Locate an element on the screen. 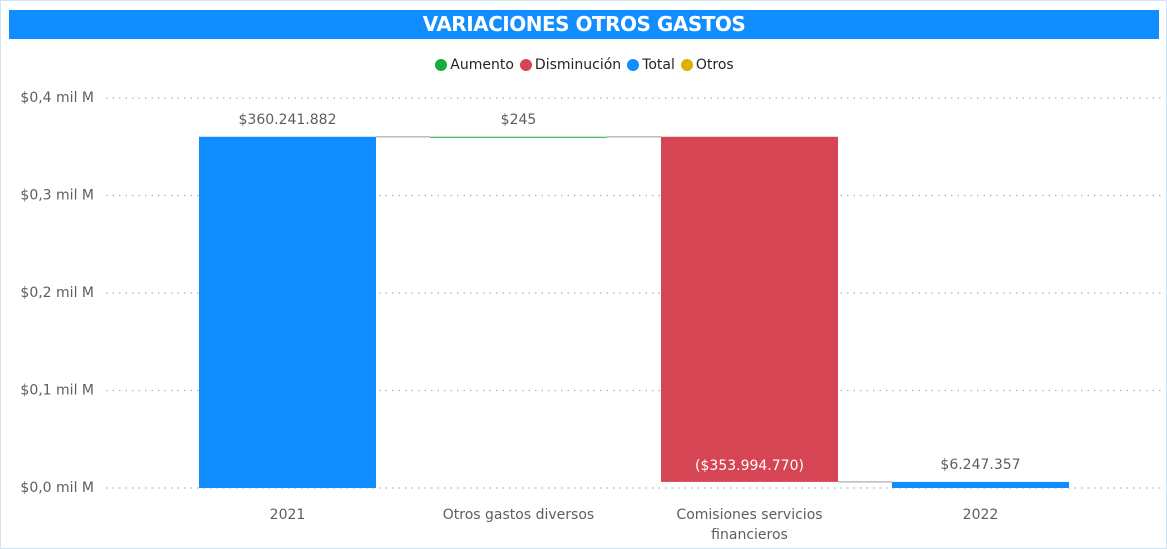  data-label: $245 is located at coordinates (519, 120).